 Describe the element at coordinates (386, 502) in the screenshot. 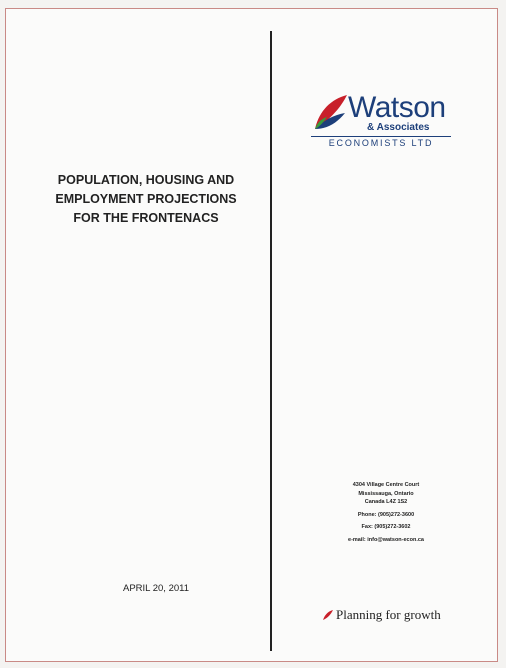

I see `address-line: Canada L4Z 1S2` at that location.